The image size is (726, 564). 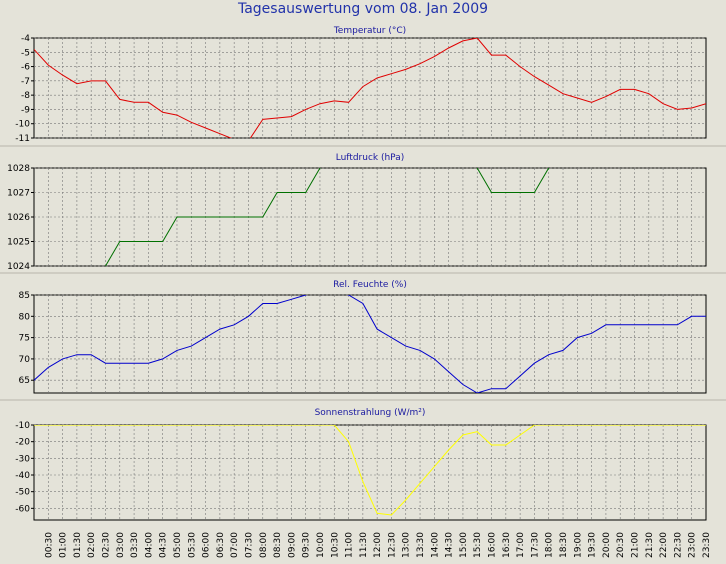 I want to click on y-tick-label: 65, so click(x=24, y=381).